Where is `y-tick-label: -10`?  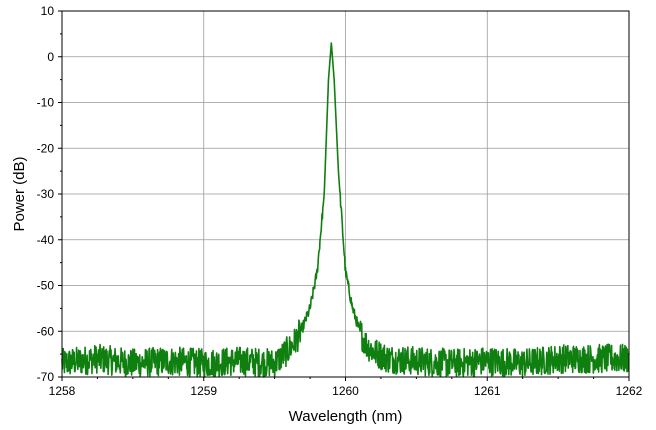
y-tick-label: -10 is located at coordinates (46, 103).